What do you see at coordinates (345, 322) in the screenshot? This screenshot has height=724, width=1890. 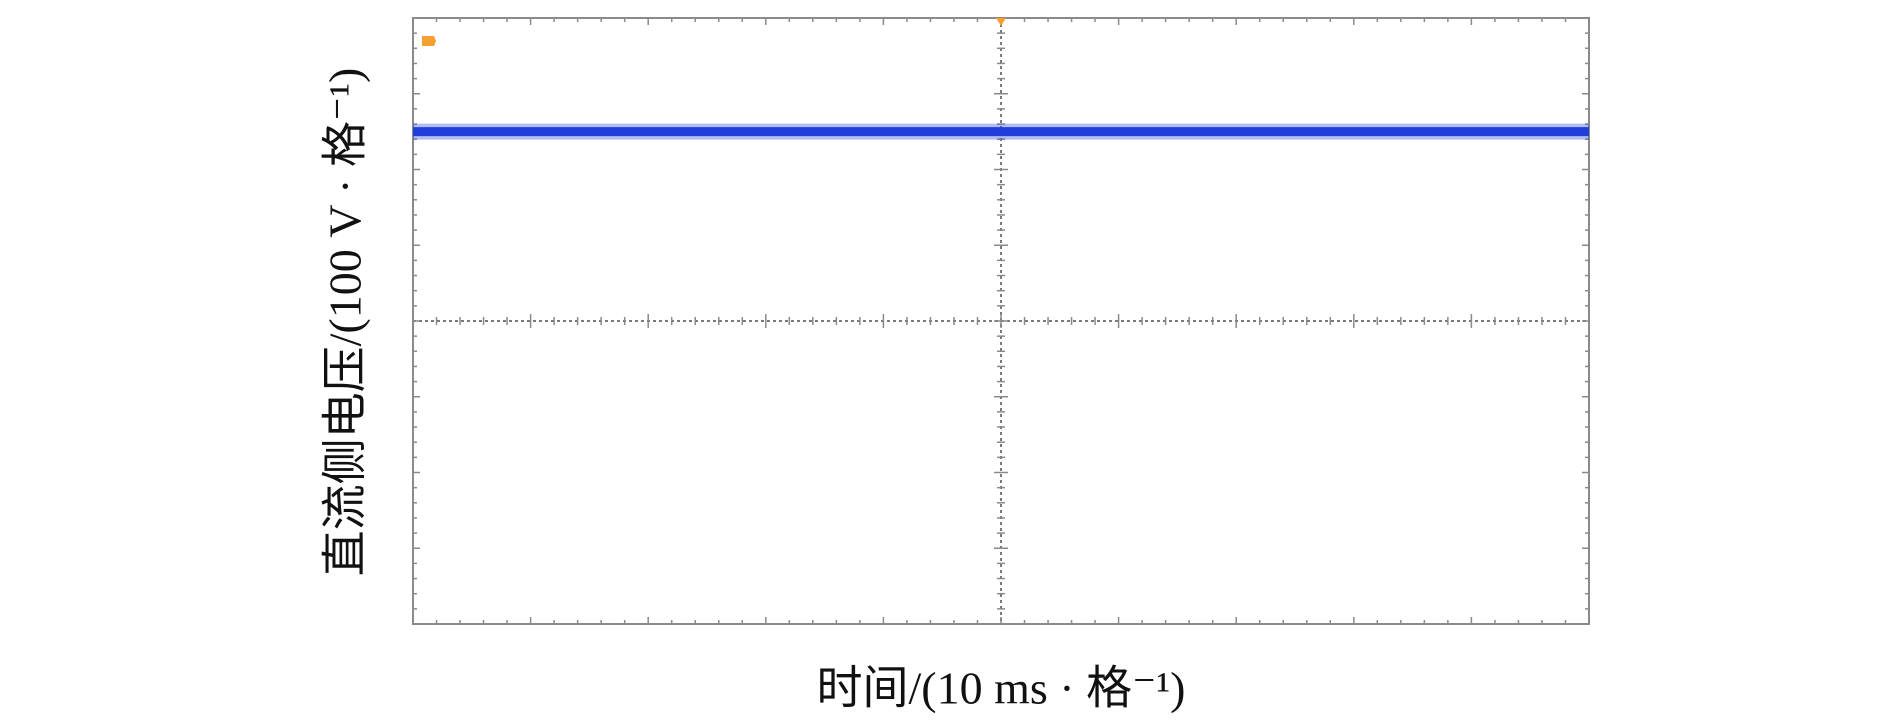 I see `y-axis-label: 直流侧电压/(100 V · 格⁻¹)` at bounding box center [345, 322].